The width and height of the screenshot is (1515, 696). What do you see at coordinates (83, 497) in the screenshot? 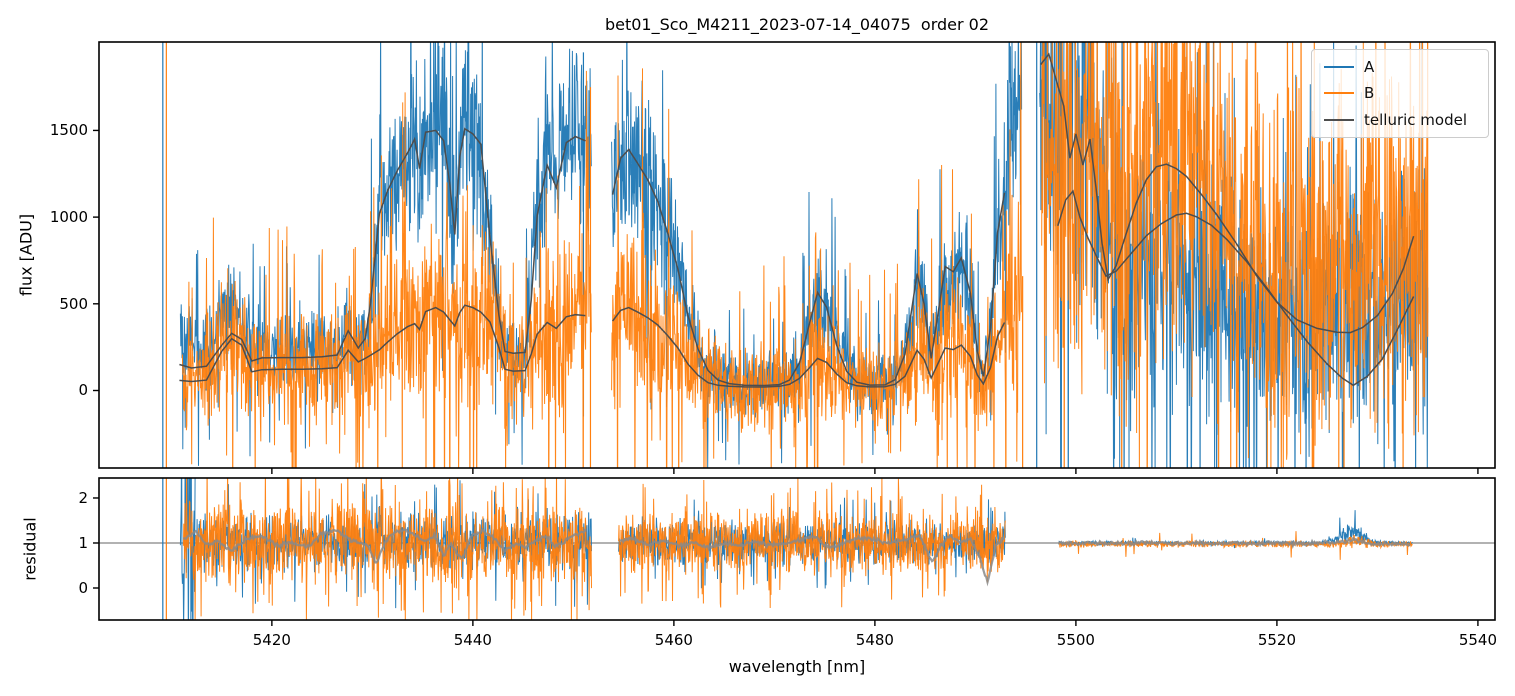
I see `y-tick-label: 2` at bounding box center [83, 497].